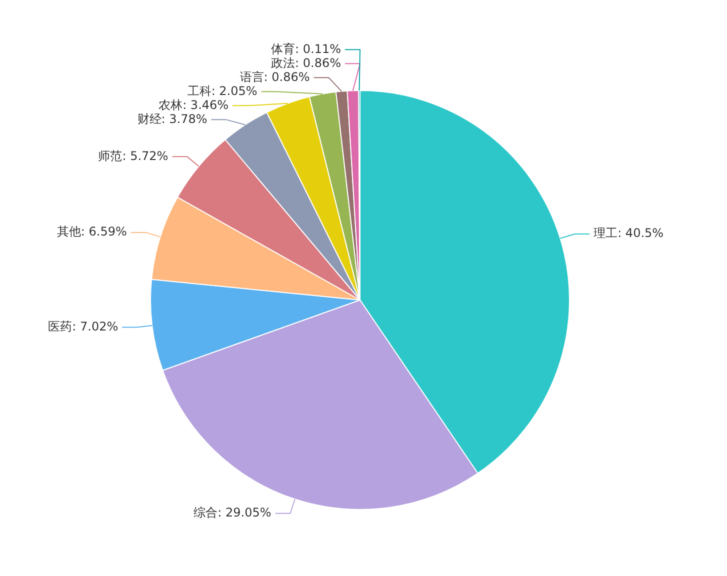  I want to click on slice-label: 体育: 0.11%, so click(306, 49).